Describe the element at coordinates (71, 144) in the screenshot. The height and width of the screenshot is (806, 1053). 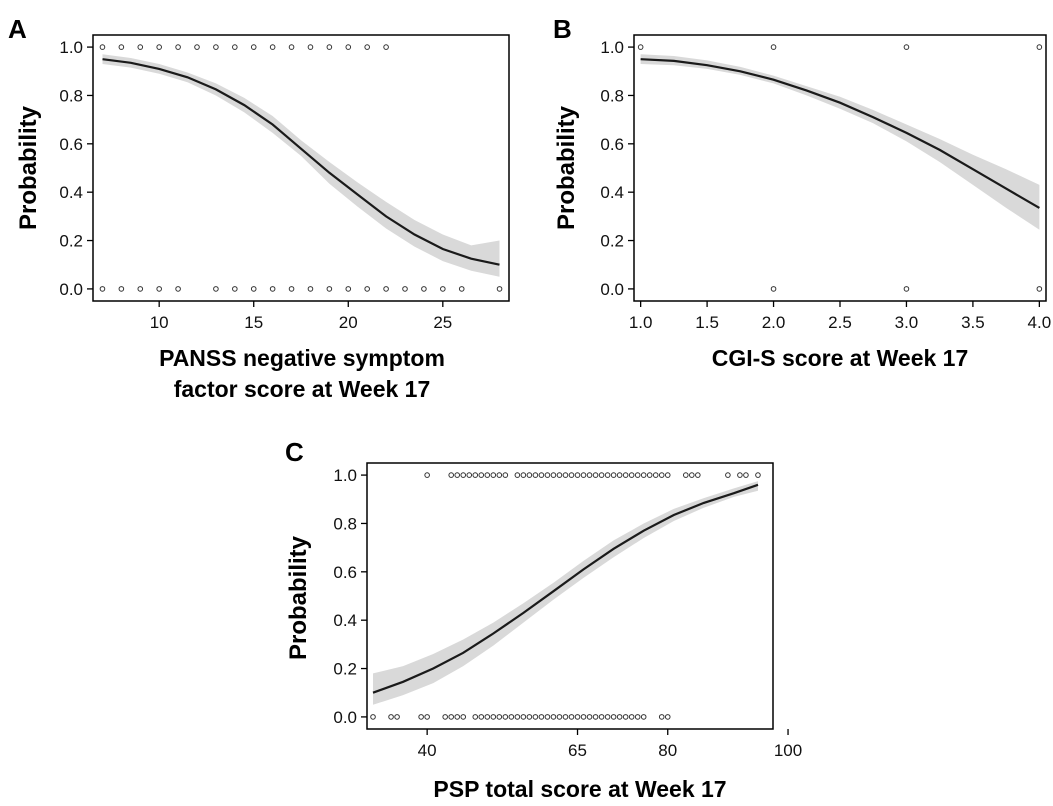
I see `y-tick-label-a: 0.6` at that location.